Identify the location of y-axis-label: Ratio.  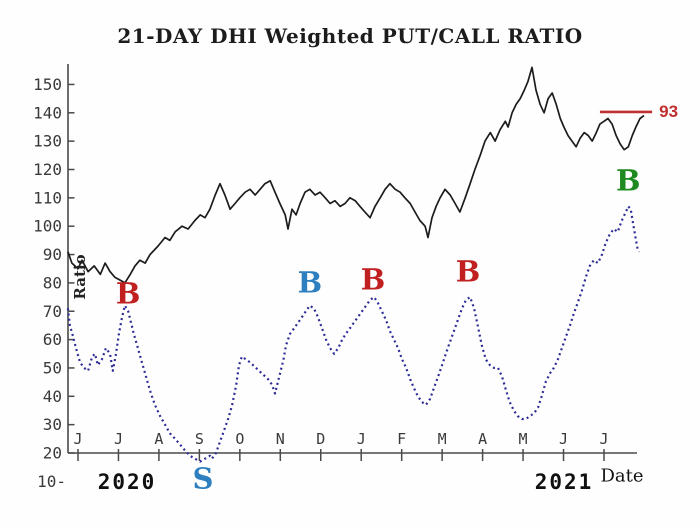
(80, 277).